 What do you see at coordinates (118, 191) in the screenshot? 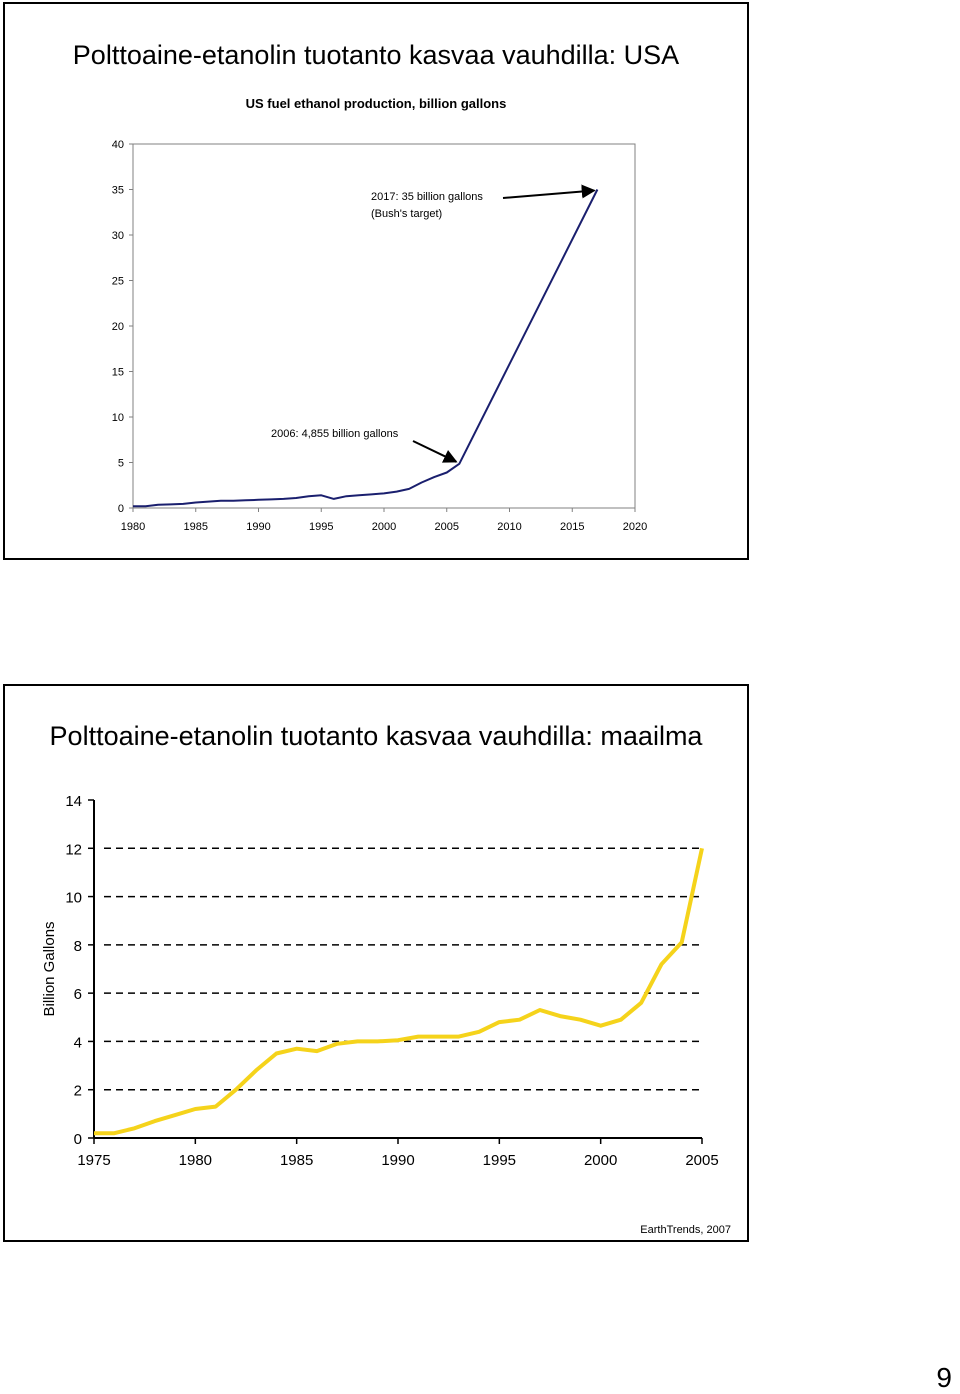
I see `y-tick-label: 35` at bounding box center [118, 191].